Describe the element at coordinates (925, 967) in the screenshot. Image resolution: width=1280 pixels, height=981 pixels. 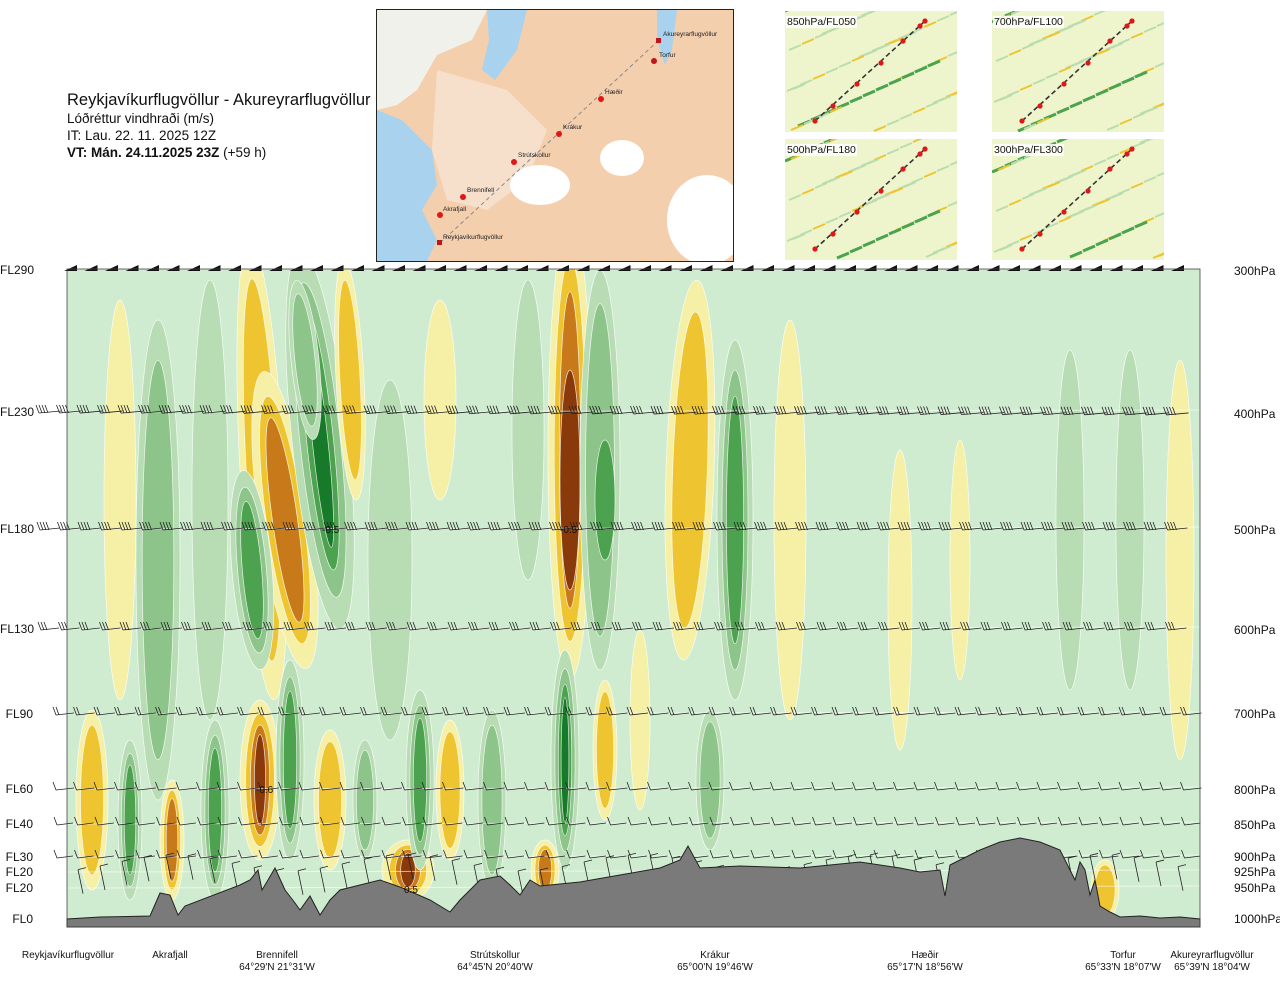
I see `station-coord: 65°17'N 18°56'W` at that location.